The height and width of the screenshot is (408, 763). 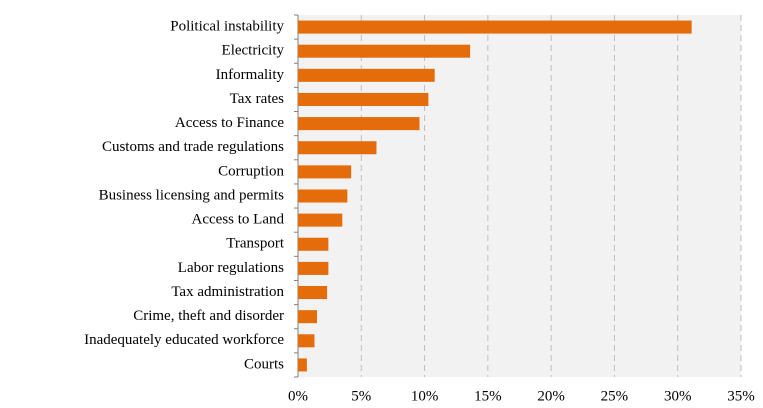 What do you see at coordinates (251, 171) in the screenshot?
I see `y-tick-label: Corruption` at bounding box center [251, 171].